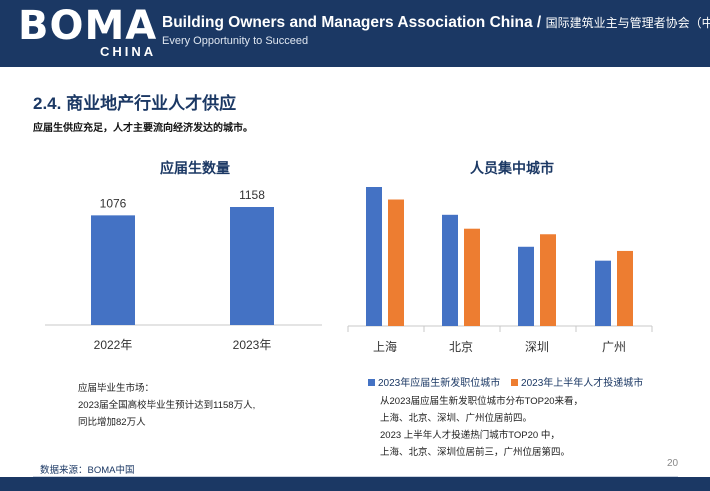 This screenshot has width=710, height=491. What do you see at coordinates (482, 401) in the screenshot?
I see `note-right-line: 从2023届应届生新发职位城市分布TOP20来看，` at bounding box center [482, 401].